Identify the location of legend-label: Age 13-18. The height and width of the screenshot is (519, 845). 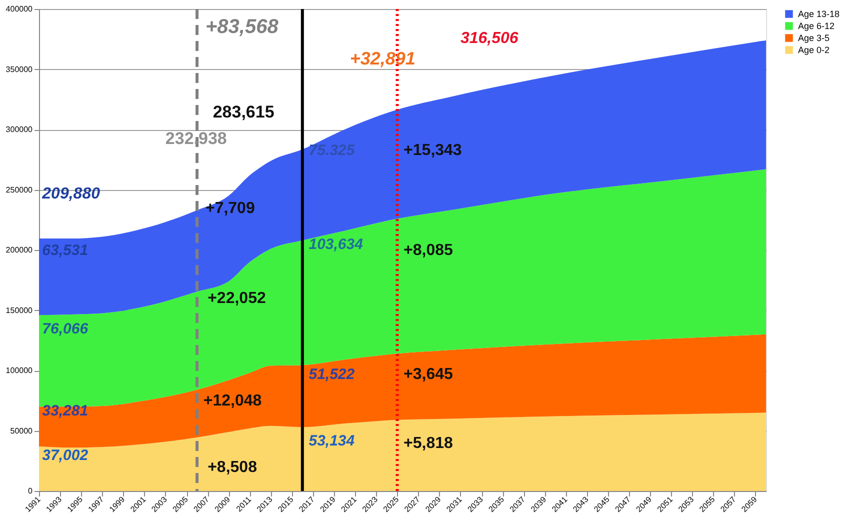
(819, 14).